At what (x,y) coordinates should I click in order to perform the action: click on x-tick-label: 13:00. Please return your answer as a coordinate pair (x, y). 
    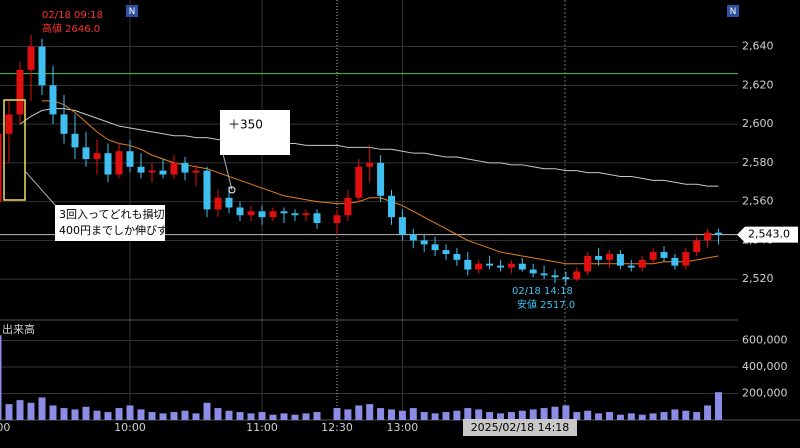
    Looking at the image, I should click on (403, 427).